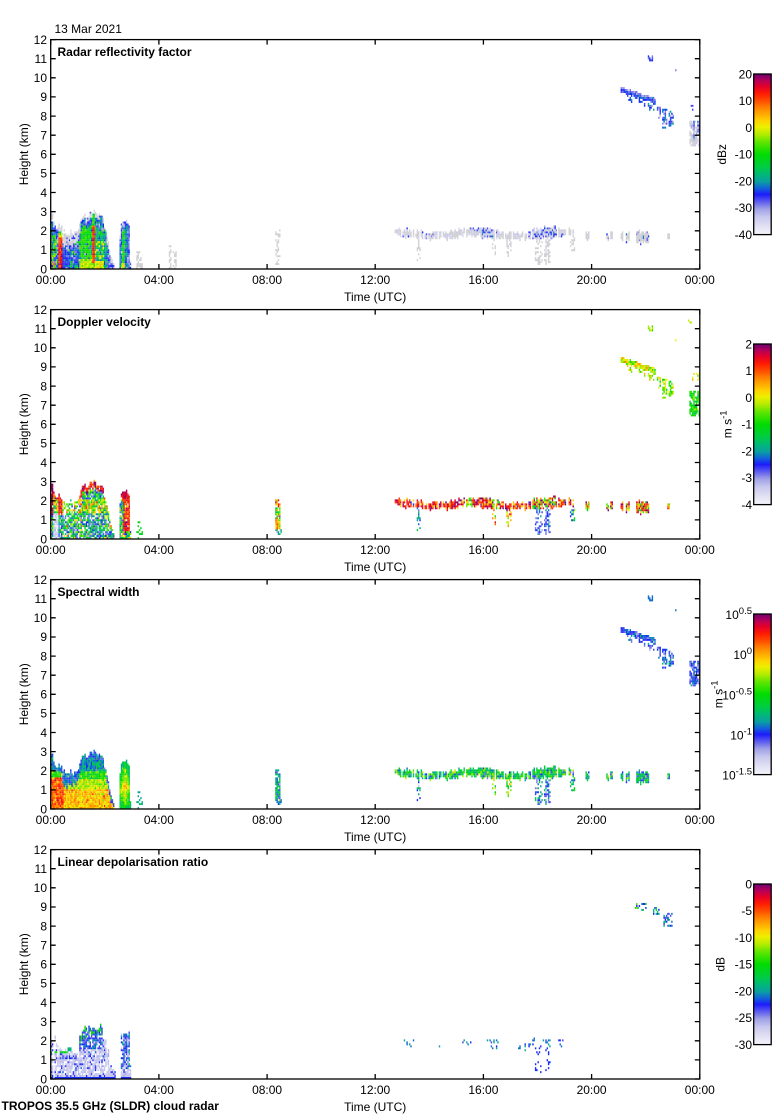  What do you see at coordinates (722, 154) in the screenshot?
I see `svg-text: dBz` at bounding box center [722, 154].